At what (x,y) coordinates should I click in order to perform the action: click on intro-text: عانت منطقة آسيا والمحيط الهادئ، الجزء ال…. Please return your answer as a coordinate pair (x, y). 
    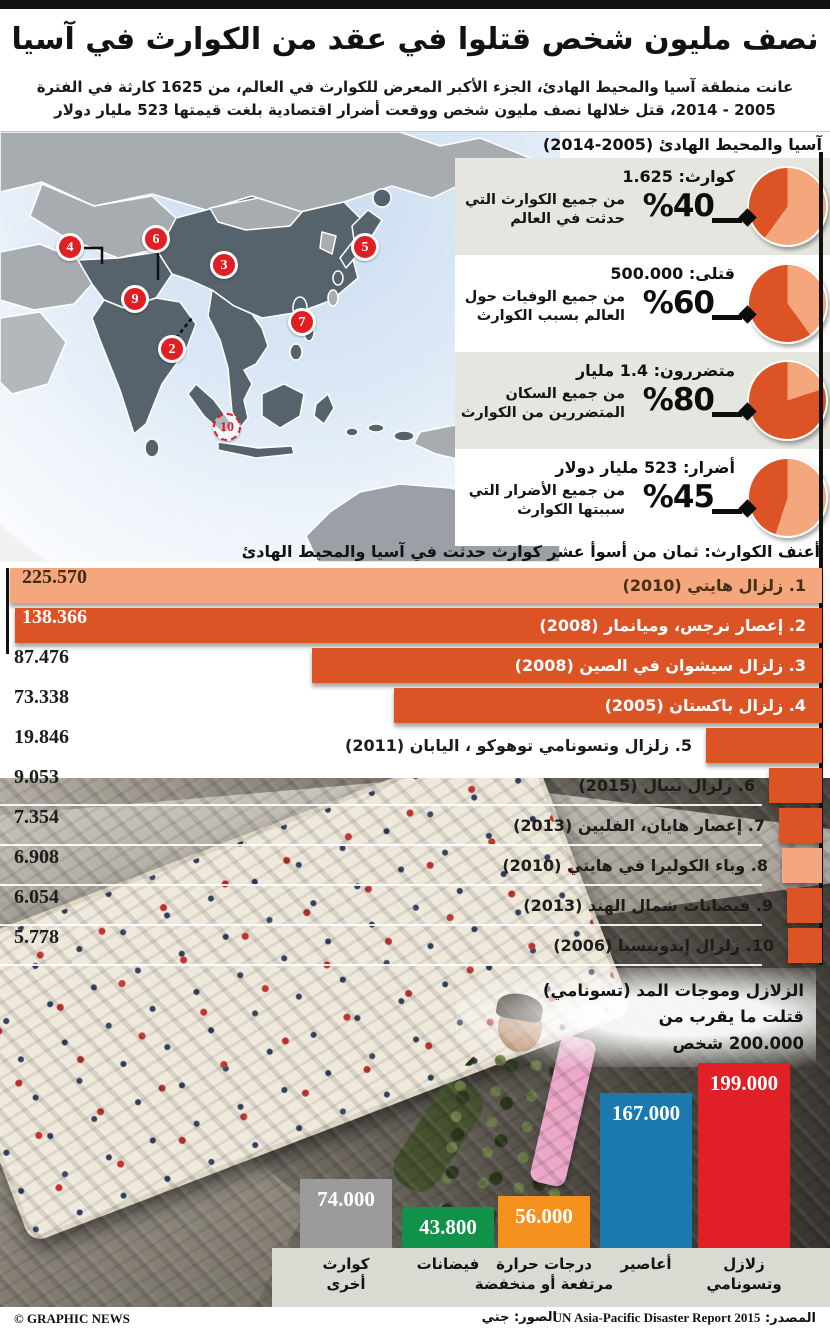
    Looking at the image, I should click on (415, 99).